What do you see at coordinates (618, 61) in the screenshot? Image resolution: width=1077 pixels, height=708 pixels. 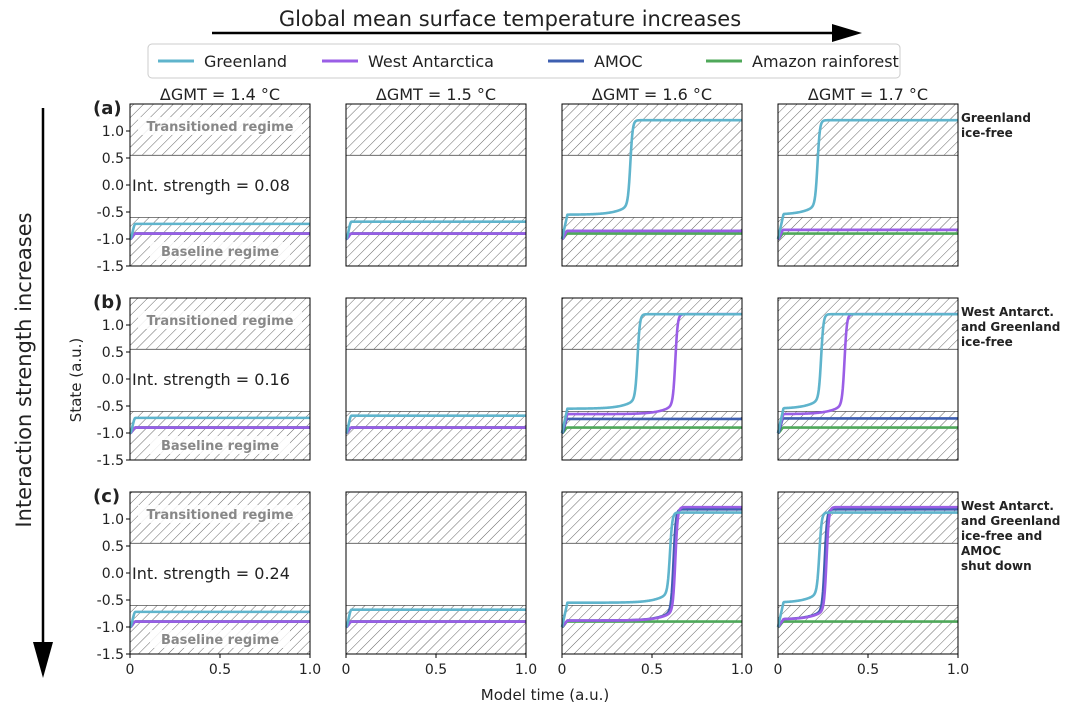 I see `legend-entry: AMOC` at bounding box center [618, 61].